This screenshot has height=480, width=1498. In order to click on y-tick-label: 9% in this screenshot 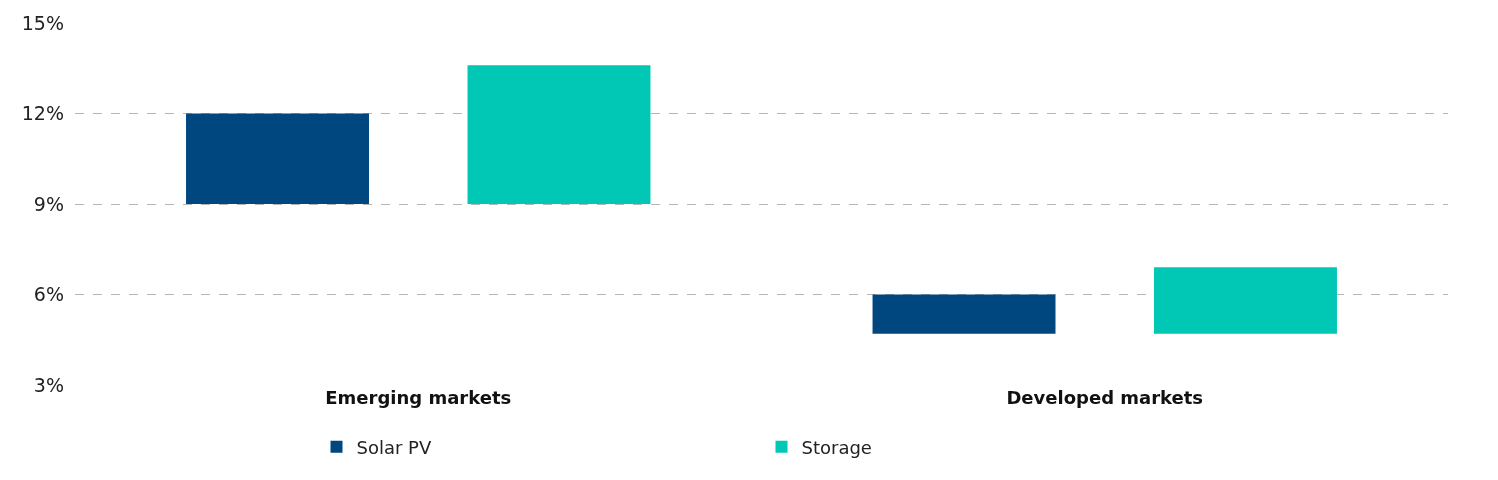, I will do `click(48, 203)`.